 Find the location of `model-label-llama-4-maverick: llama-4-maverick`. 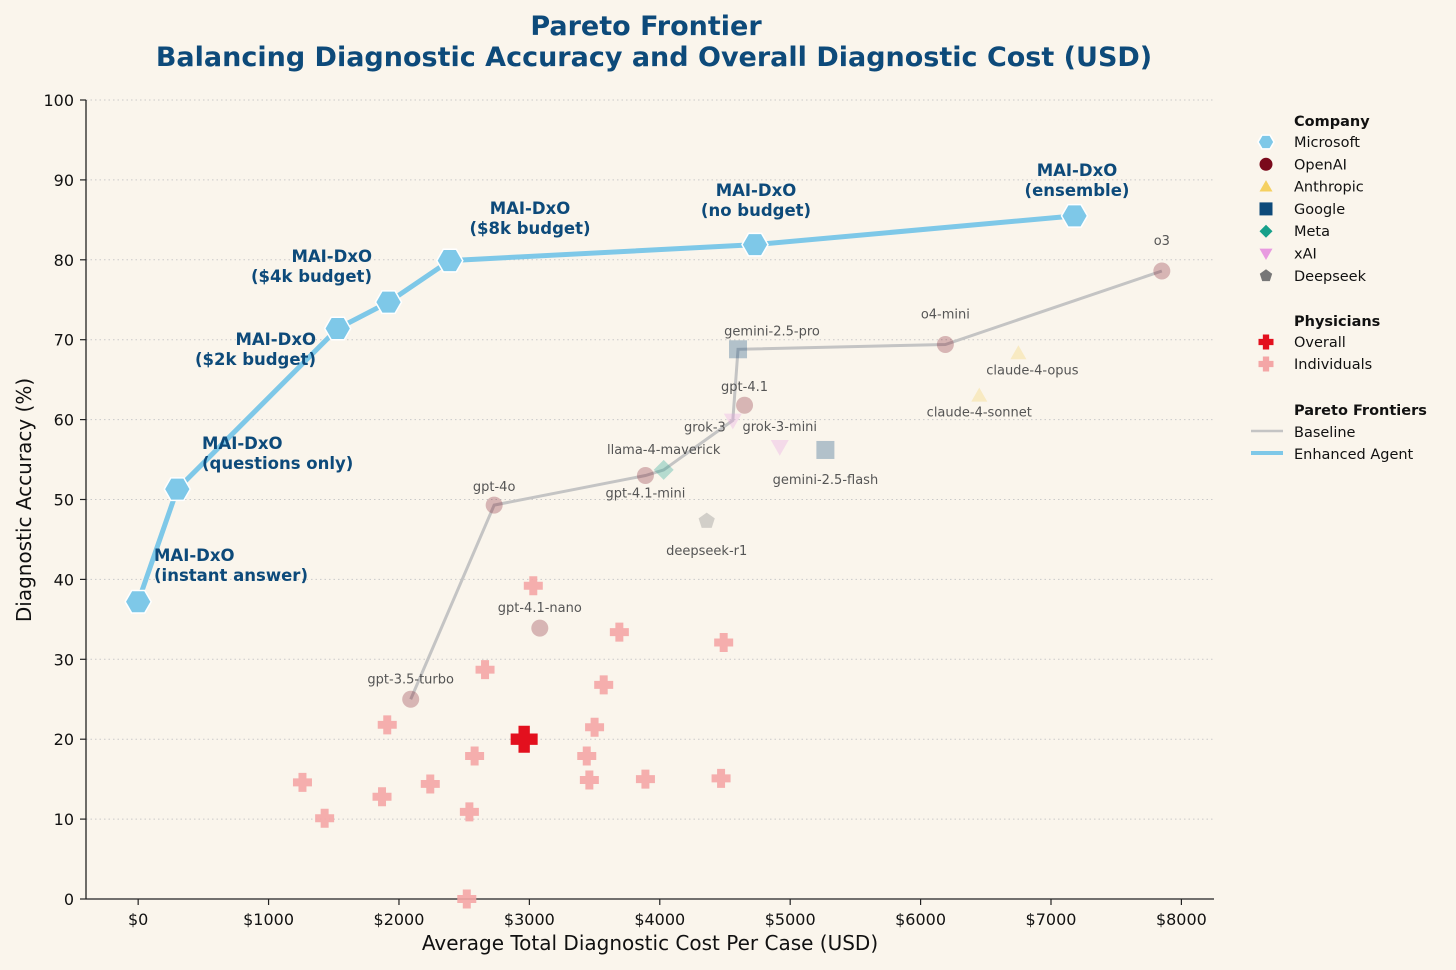

model-label-llama-4-maverick: llama-4-maverick is located at coordinates (664, 450).